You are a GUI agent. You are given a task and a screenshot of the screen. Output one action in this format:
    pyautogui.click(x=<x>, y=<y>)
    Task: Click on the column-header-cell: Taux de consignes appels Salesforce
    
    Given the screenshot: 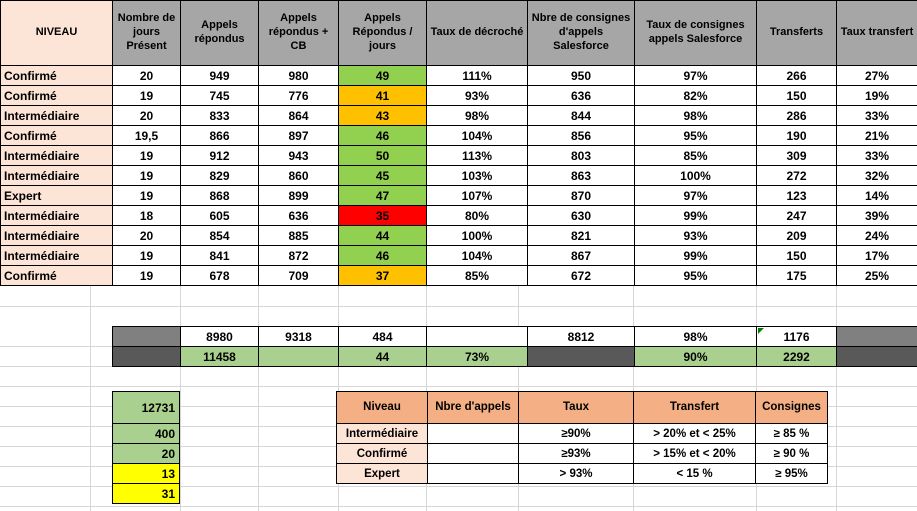 What is the action you would take?
    pyautogui.click(x=696, y=33)
    